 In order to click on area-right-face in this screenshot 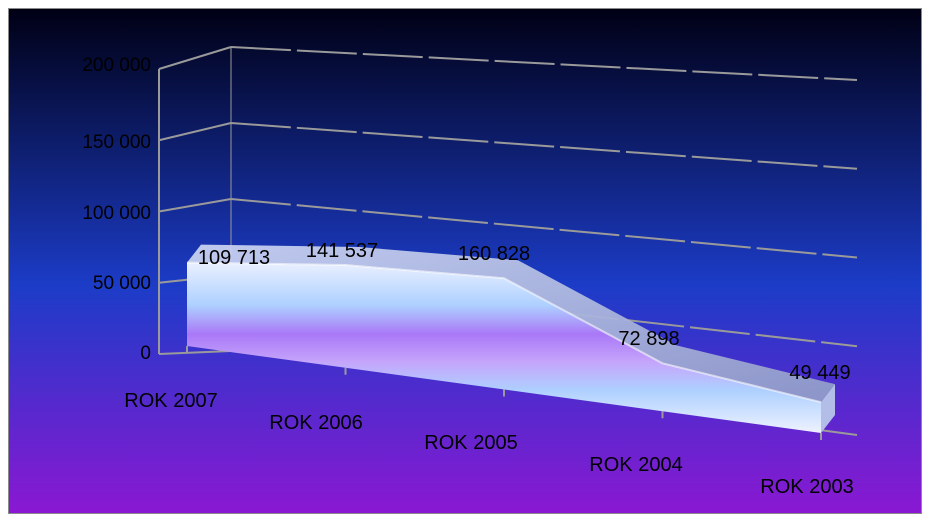, I will do `click(828, 408)`.